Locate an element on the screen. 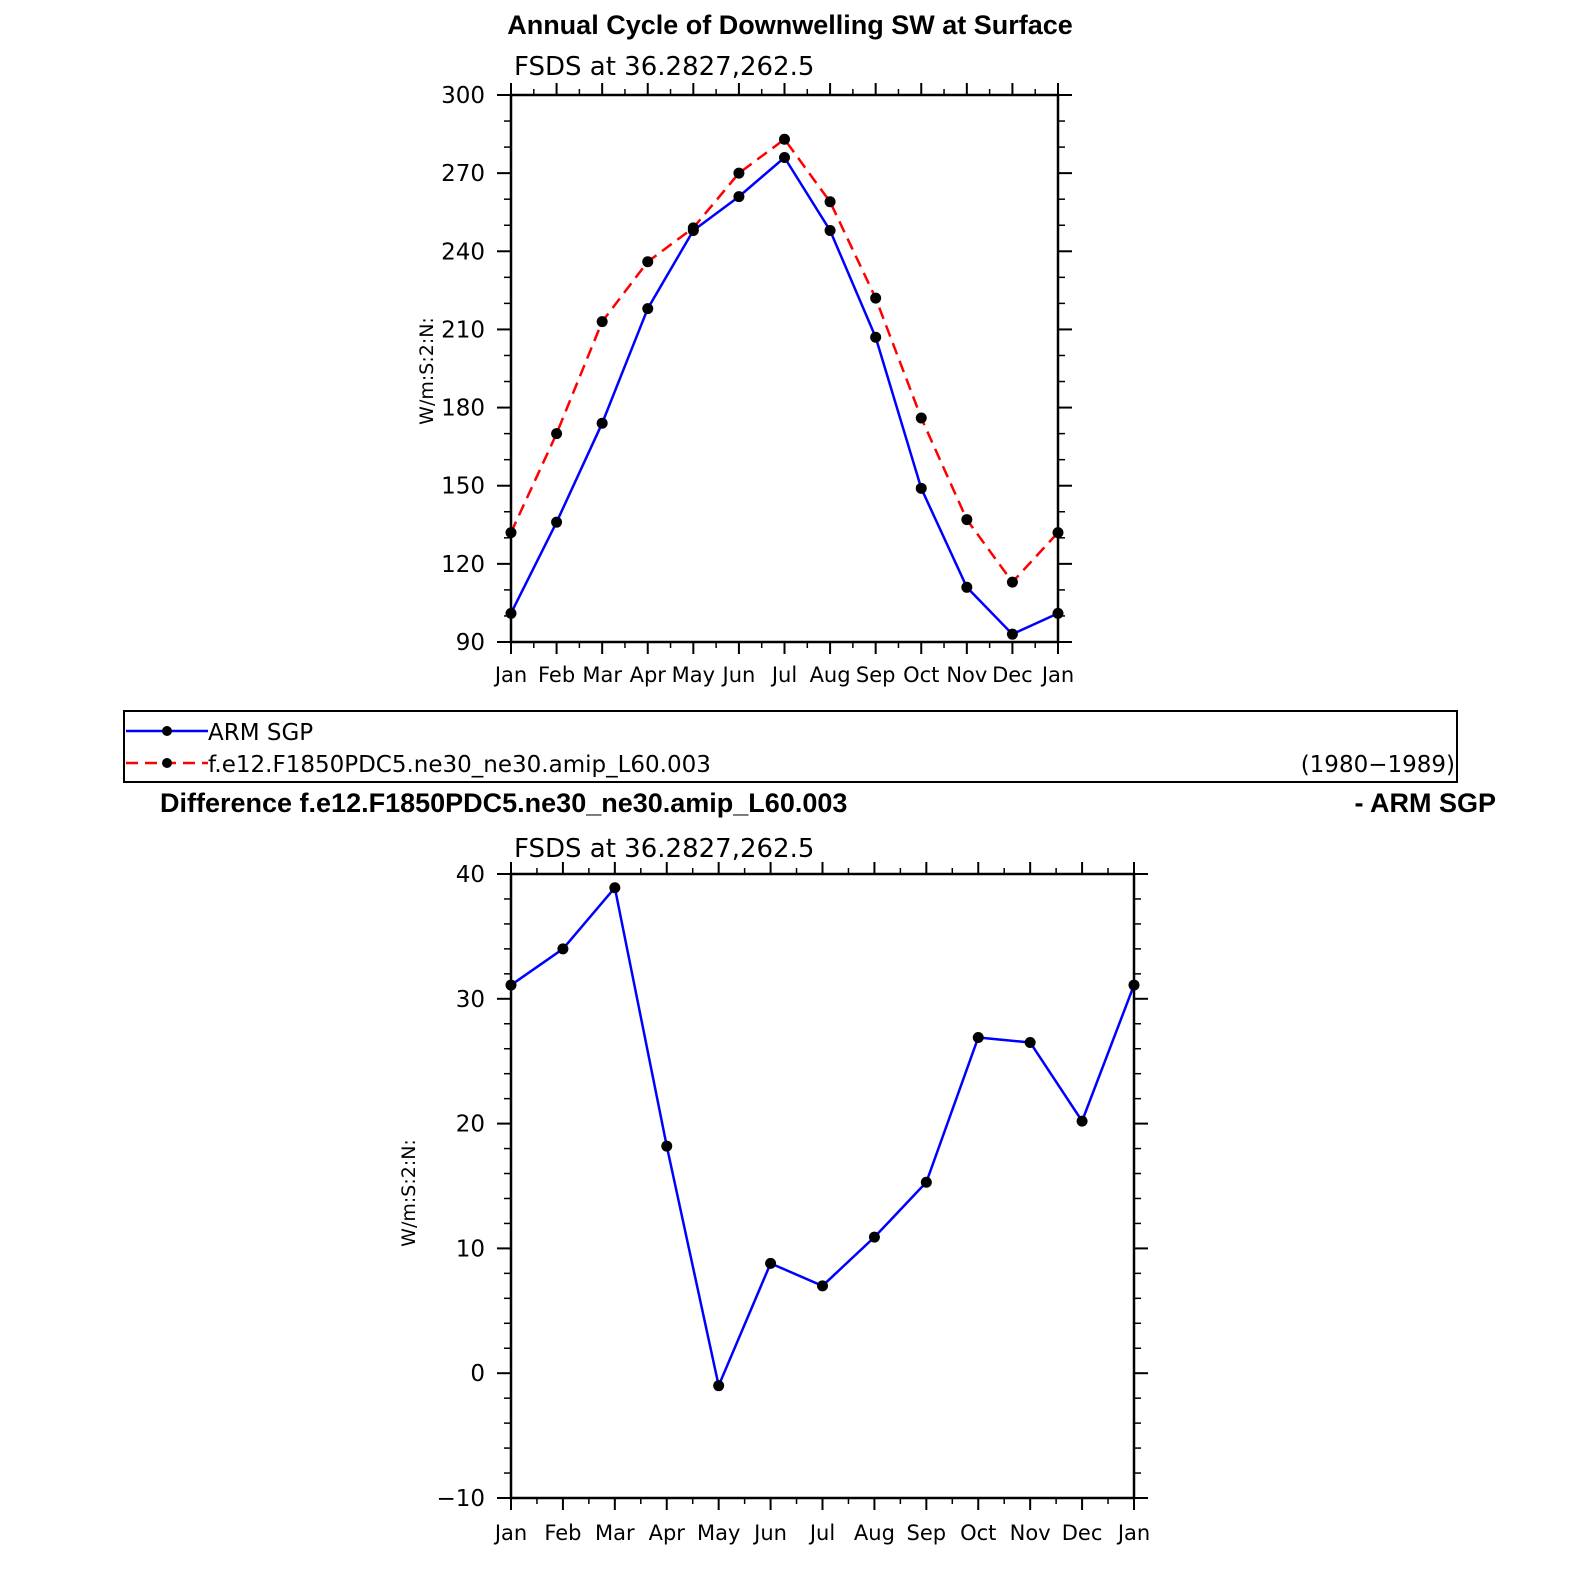 This screenshot has width=1575, height=1575. chart1-xtick-label: Dec is located at coordinates (1012, 675).